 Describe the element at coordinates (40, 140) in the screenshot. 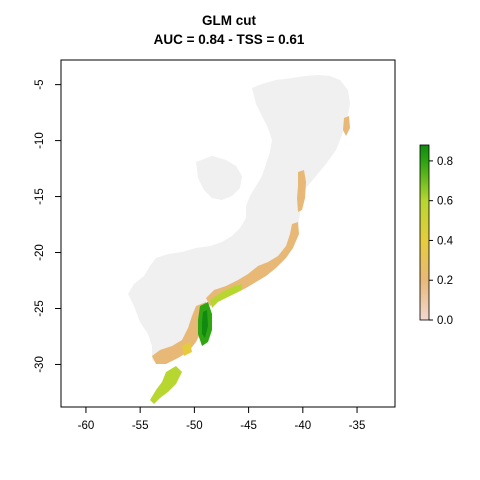

I see `y-tick-label: -10` at that location.